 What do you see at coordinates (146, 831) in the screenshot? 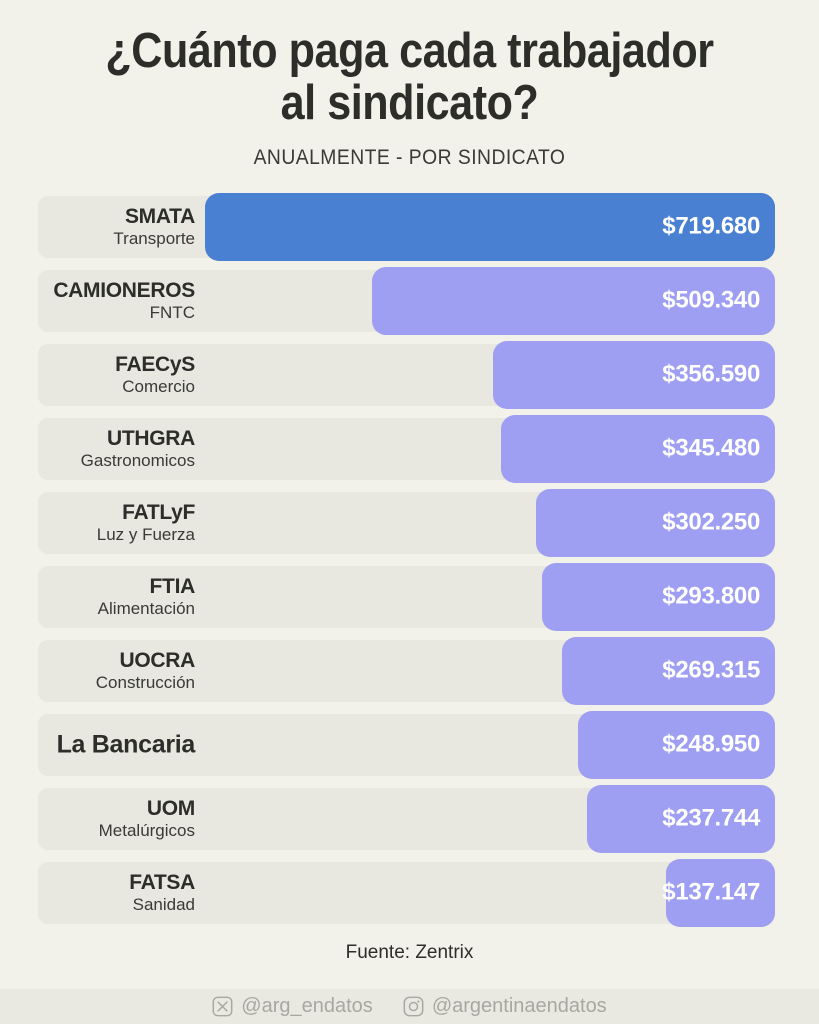
I see `union-sector: Metalúrgicos` at bounding box center [146, 831].